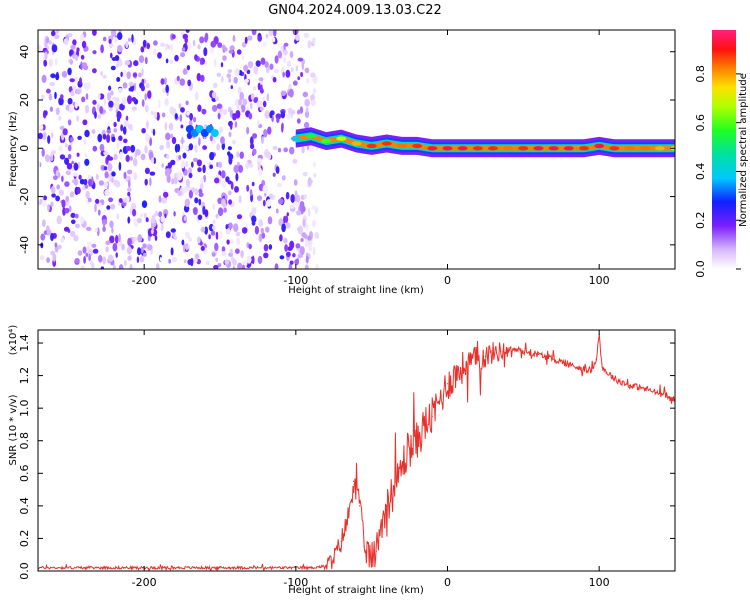 This screenshot has height=600, width=750. What do you see at coordinates (599, 280) in the screenshot?
I see `x-tick-label: 100` at bounding box center [599, 280].